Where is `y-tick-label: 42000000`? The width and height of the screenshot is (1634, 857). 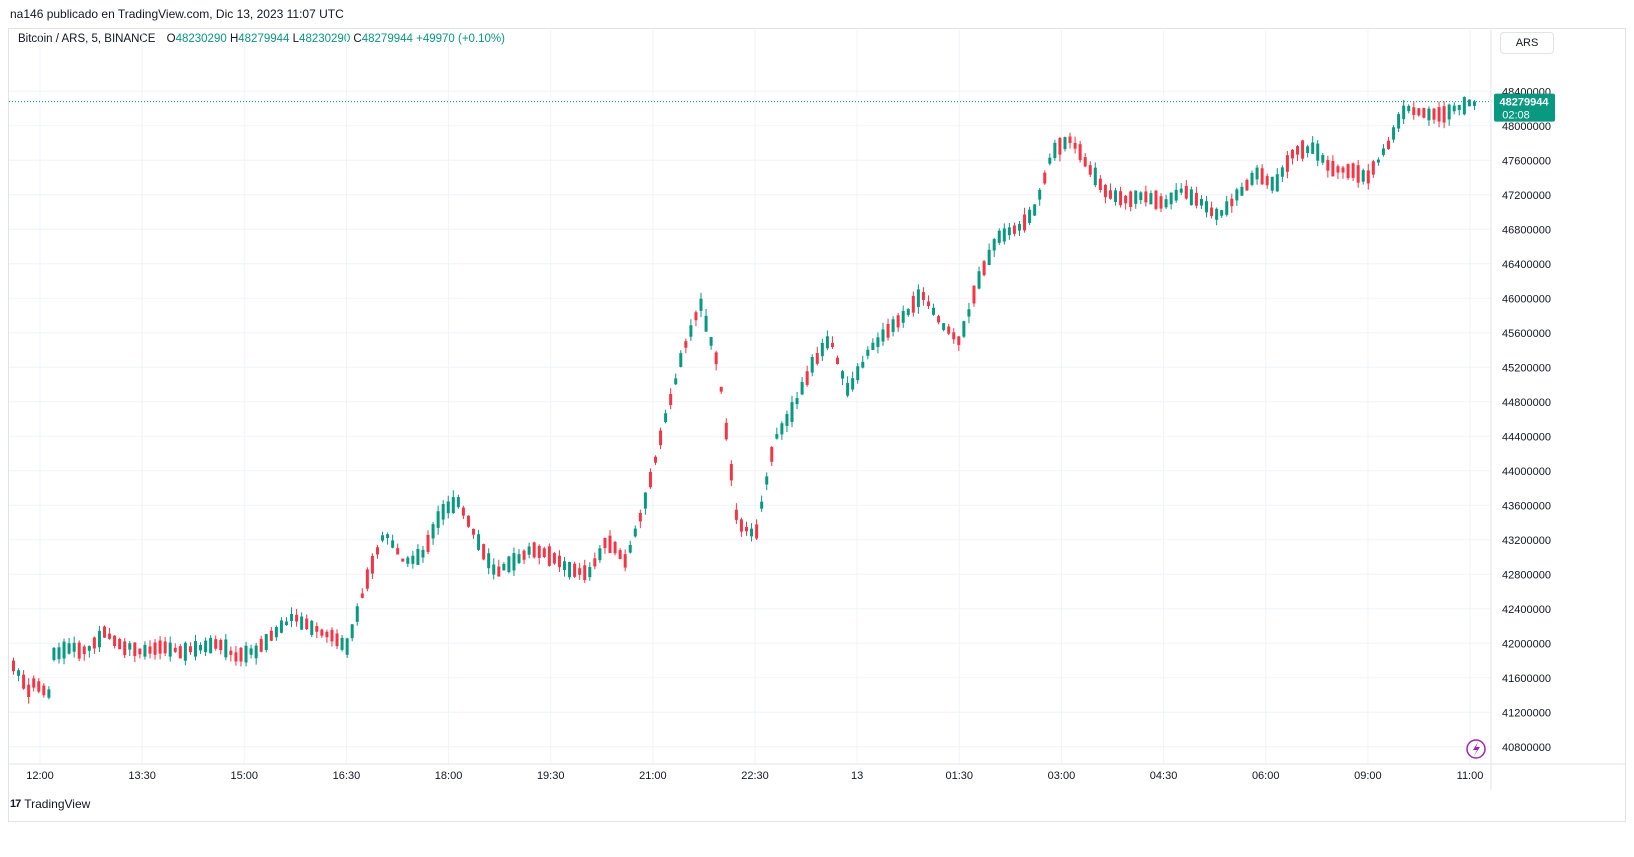 y-tick-label: 42000000 is located at coordinates (1526, 644).